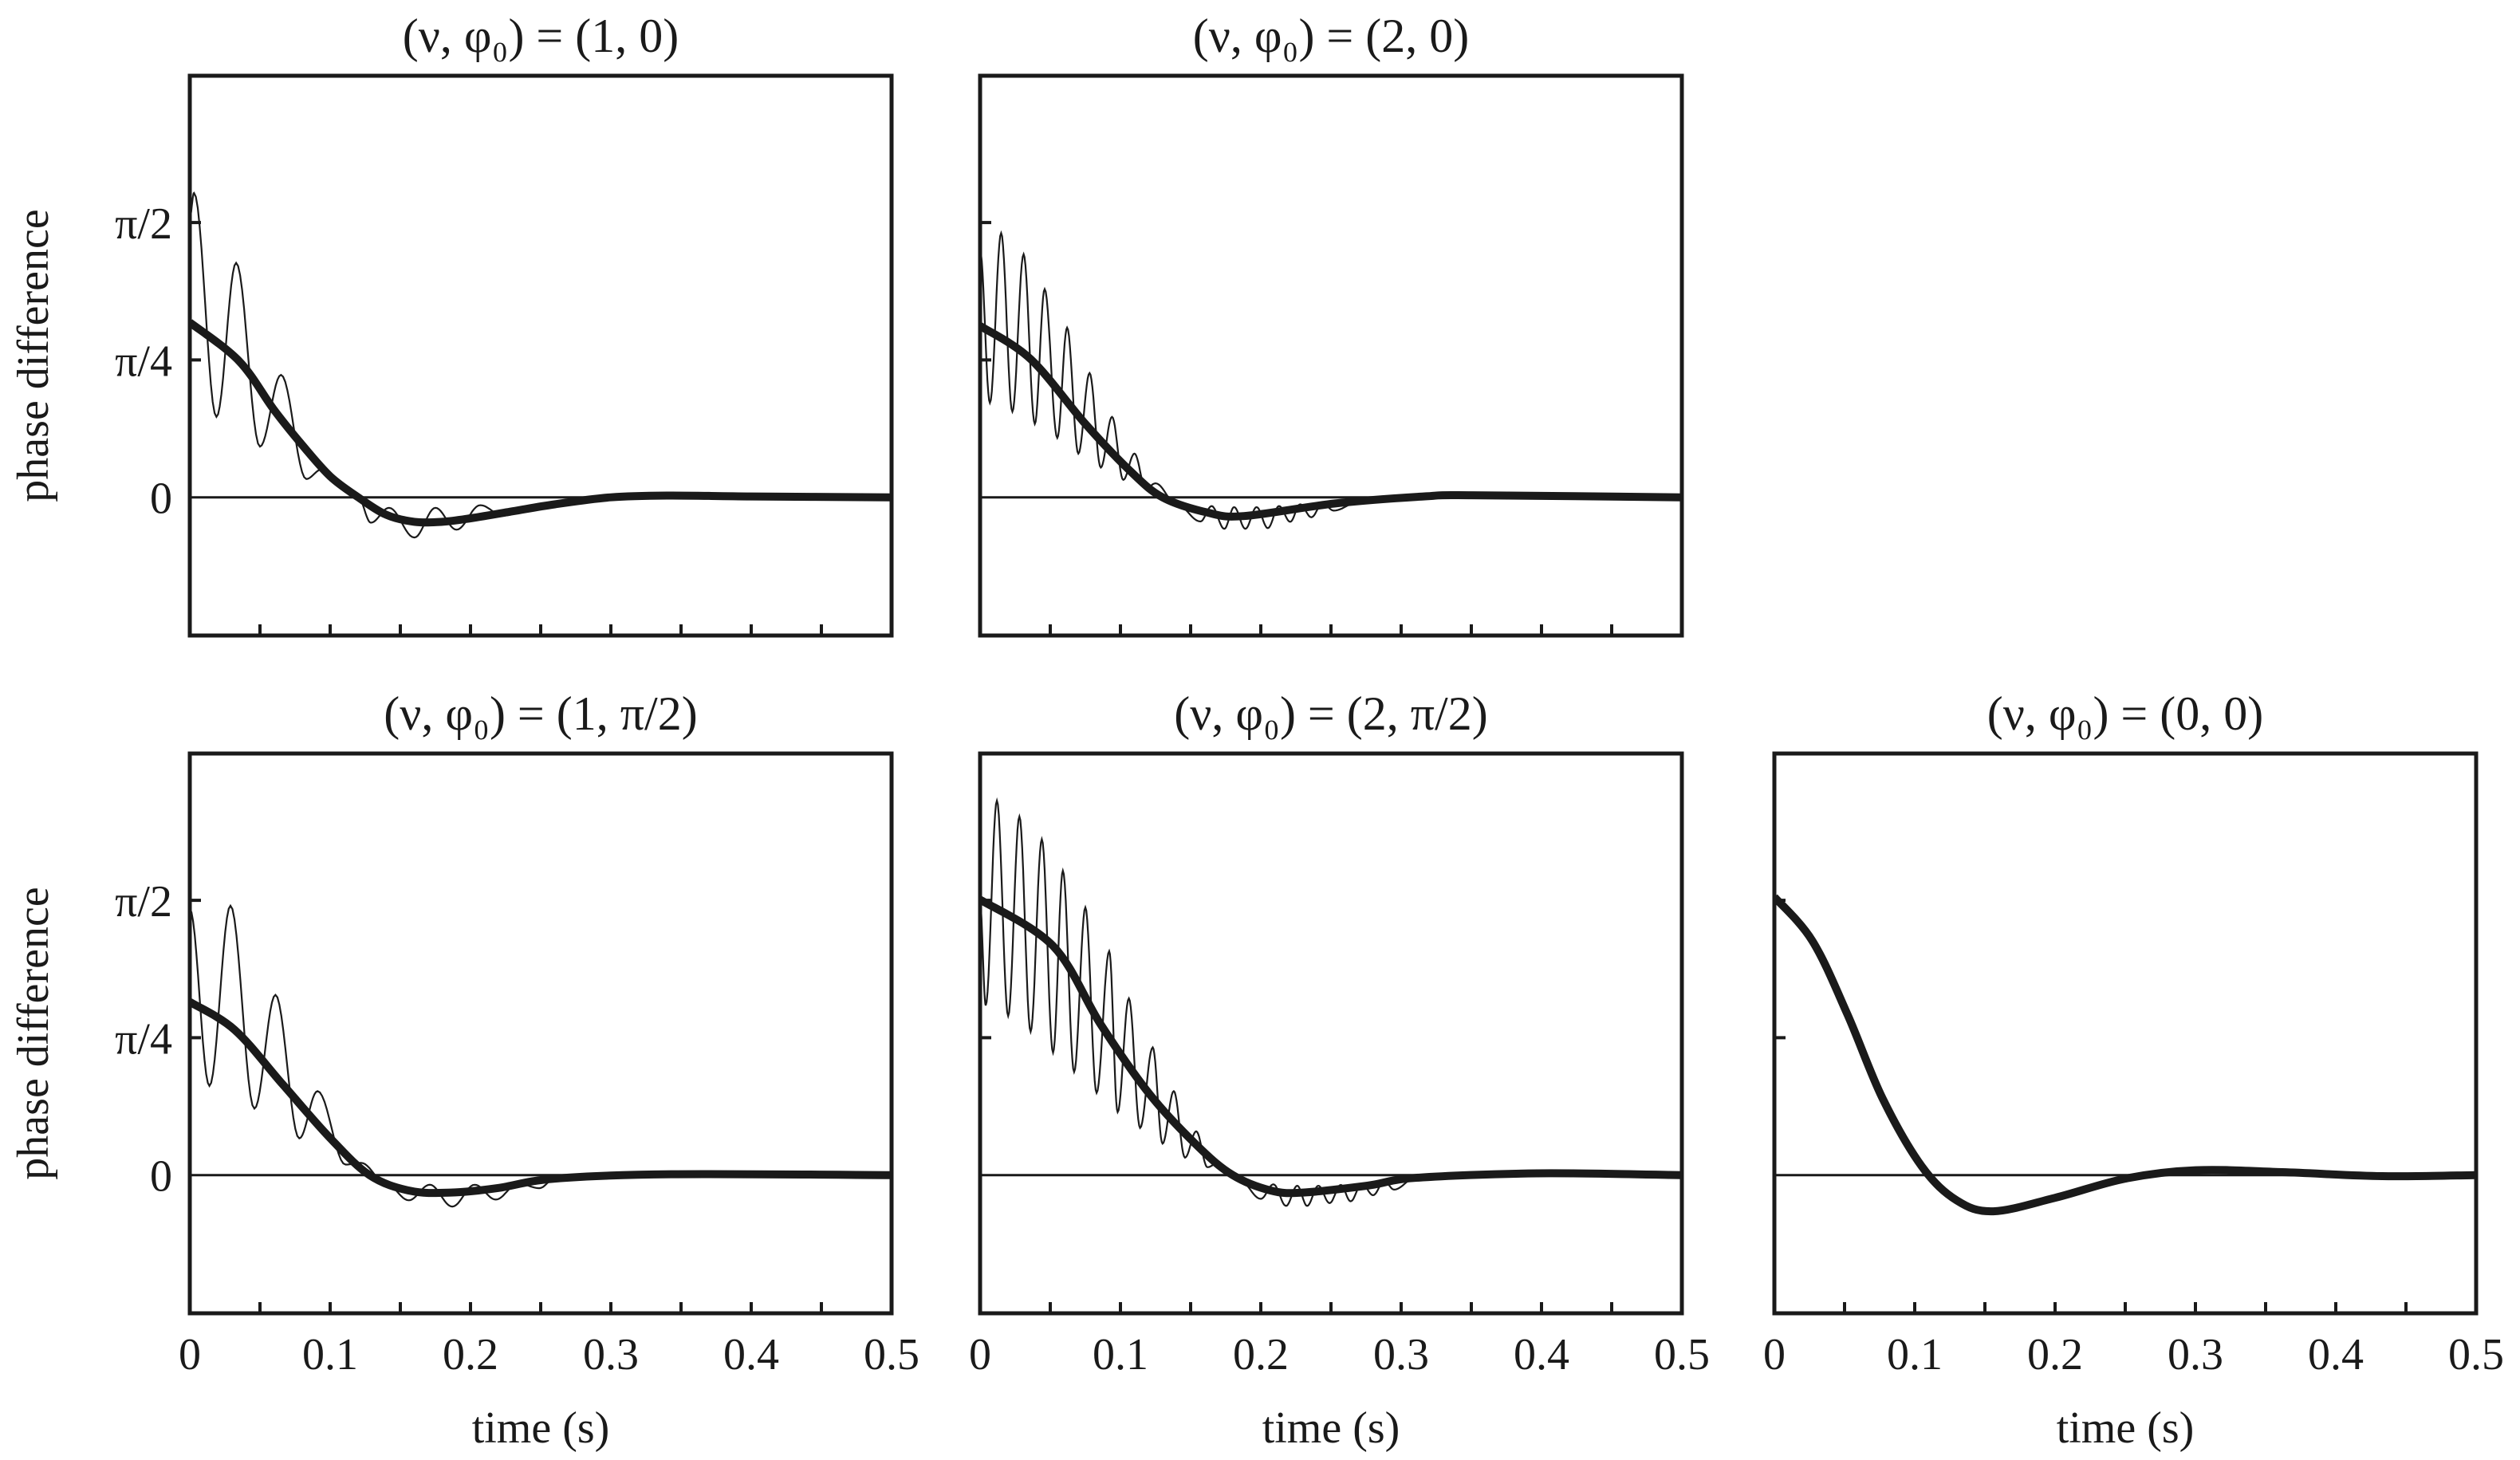  Describe the element at coordinates (540, 713) in the screenshot. I see `panel-title: (ν, φ₀) = (1, π/2)` at that location.